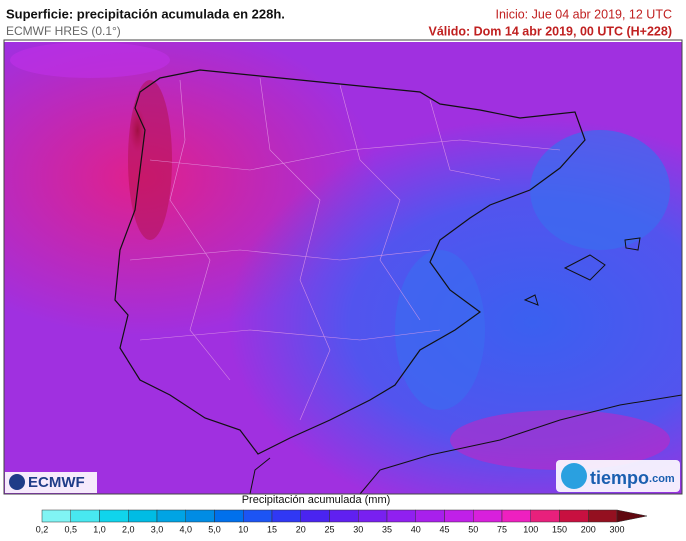 The height and width of the screenshot is (541, 686). What do you see at coordinates (416, 529) in the screenshot?
I see `colorbar-label: 40` at bounding box center [416, 529].